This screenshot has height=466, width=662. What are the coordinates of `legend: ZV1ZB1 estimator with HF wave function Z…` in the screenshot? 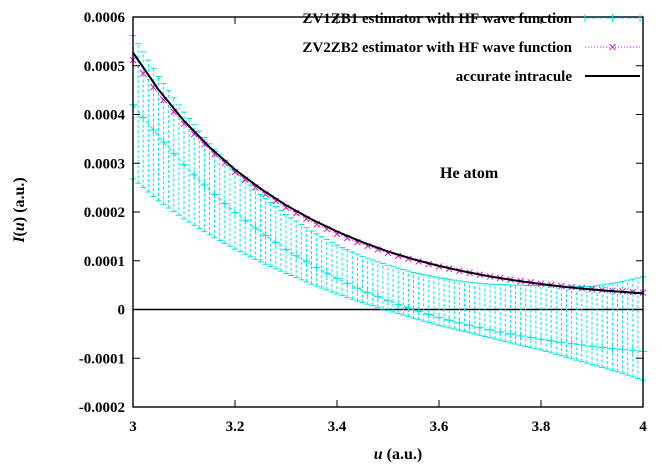 It's located at (471, 48).